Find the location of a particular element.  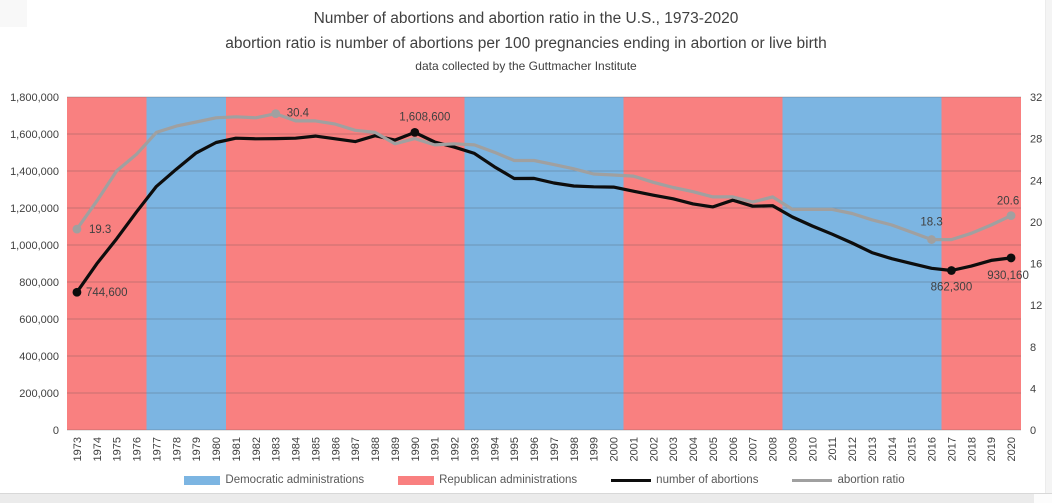

right-axis-tick: 8 is located at coordinates (1033, 348).